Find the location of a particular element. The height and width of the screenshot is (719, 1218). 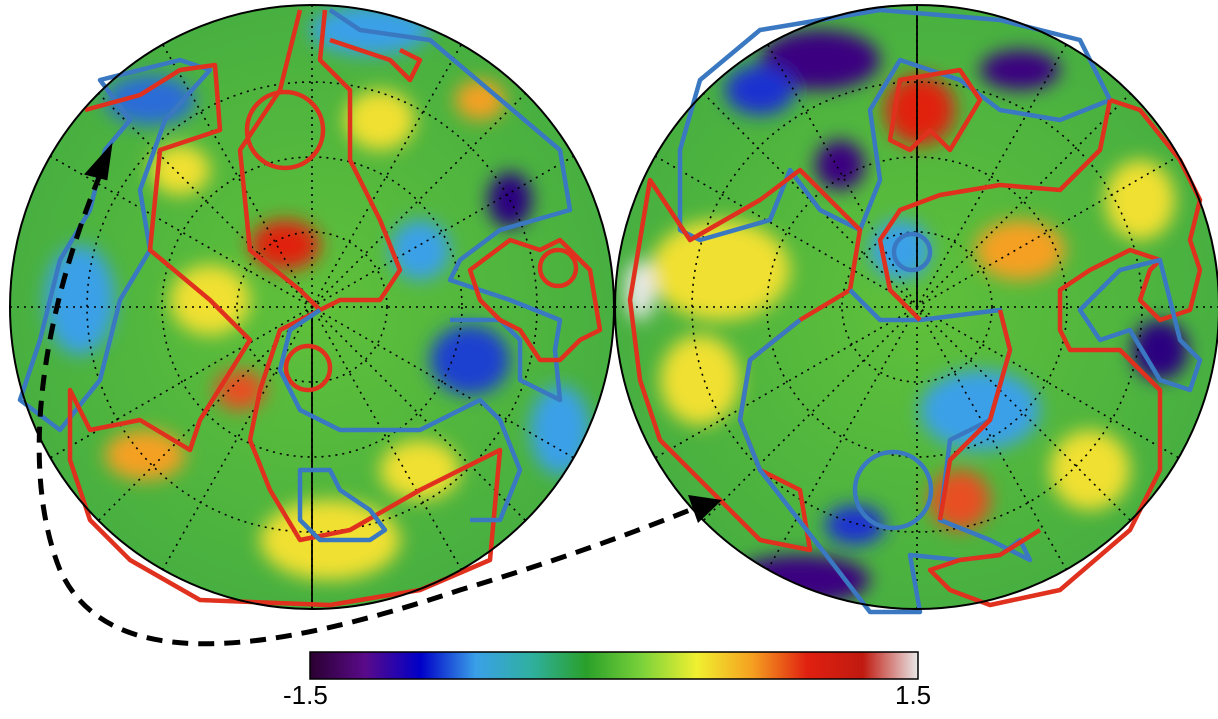

arrowhead-up is located at coordinates (98, 161).